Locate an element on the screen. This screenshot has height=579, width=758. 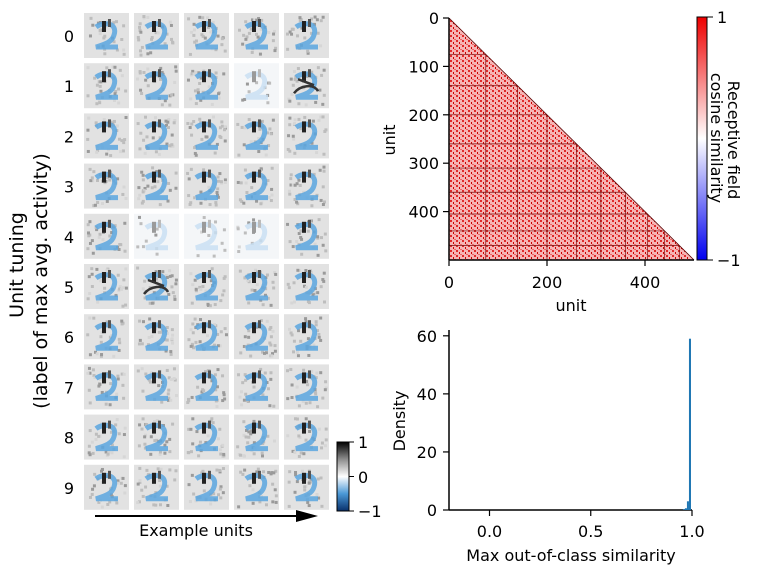
histogram-x-ticks: 0.0 0.5 1.0 is located at coordinates (591, 525).